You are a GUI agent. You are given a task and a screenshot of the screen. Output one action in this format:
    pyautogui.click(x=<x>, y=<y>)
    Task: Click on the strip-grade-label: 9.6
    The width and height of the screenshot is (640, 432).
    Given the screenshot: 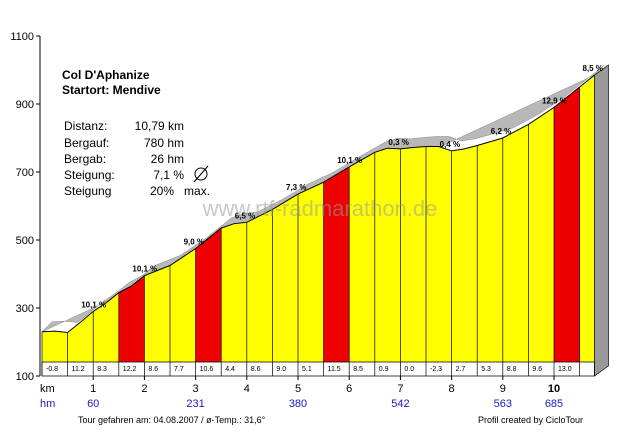 What is the action you would take?
    pyautogui.click(x=537, y=369)
    